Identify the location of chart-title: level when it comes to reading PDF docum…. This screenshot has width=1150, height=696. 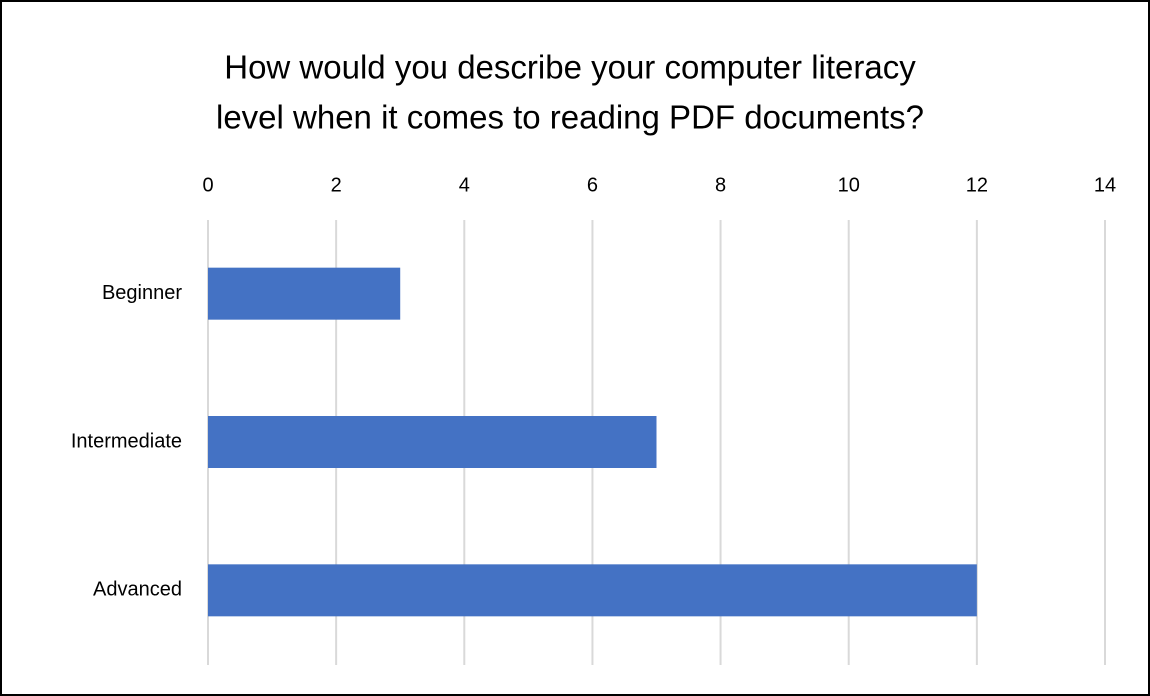
(570, 117).